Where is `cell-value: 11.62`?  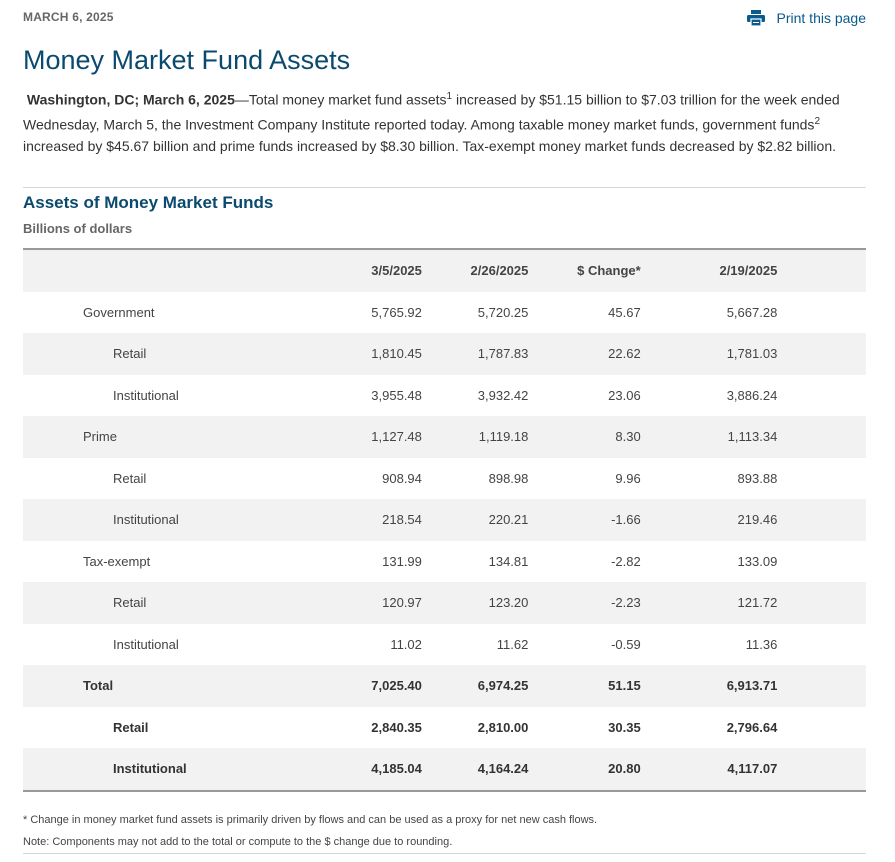
cell-value: 11.62 is located at coordinates (475, 644).